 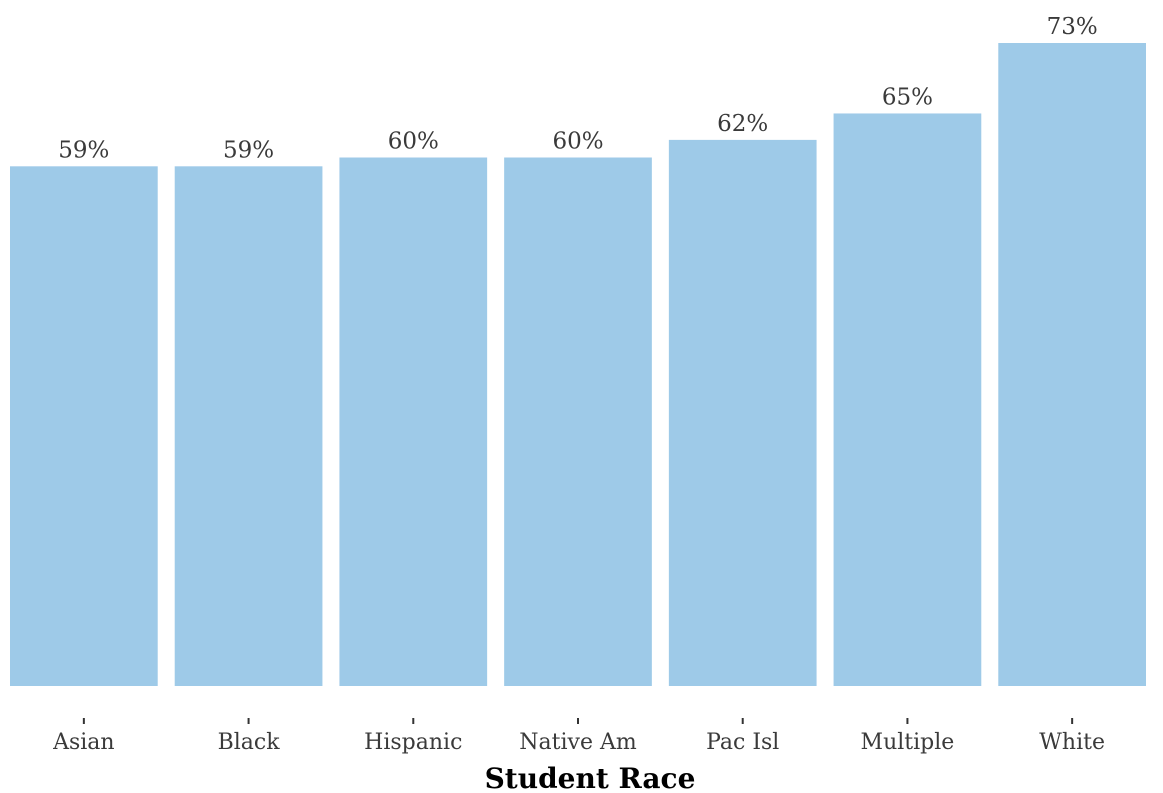 I want to click on x-tick-label: Native Am, so click(x=578, y=742).